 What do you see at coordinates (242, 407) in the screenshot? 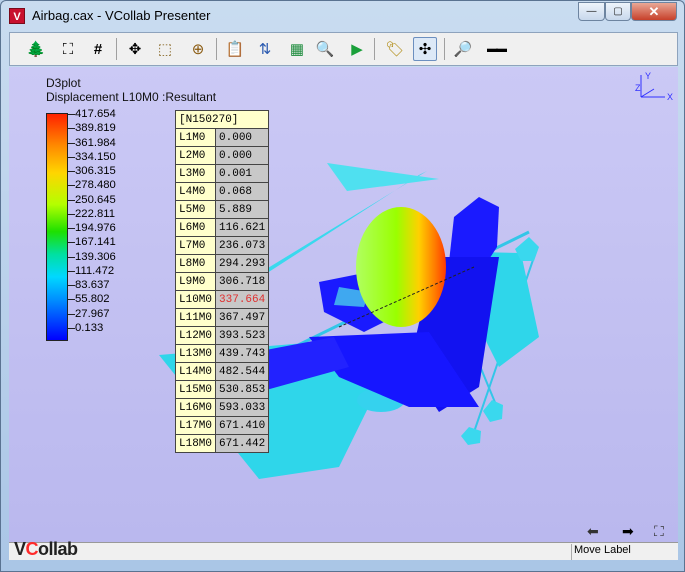
I see `step-value: 593.033` at bounding box center [242, 407].